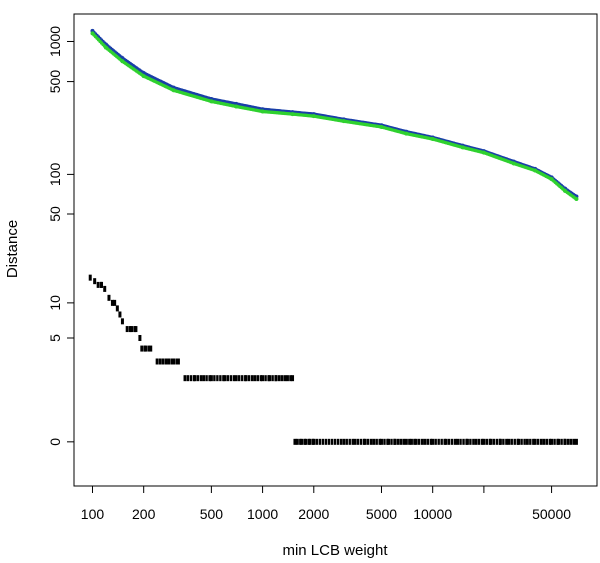  I want to click on x-axis-label: min LCB weight, so click(335, 550).